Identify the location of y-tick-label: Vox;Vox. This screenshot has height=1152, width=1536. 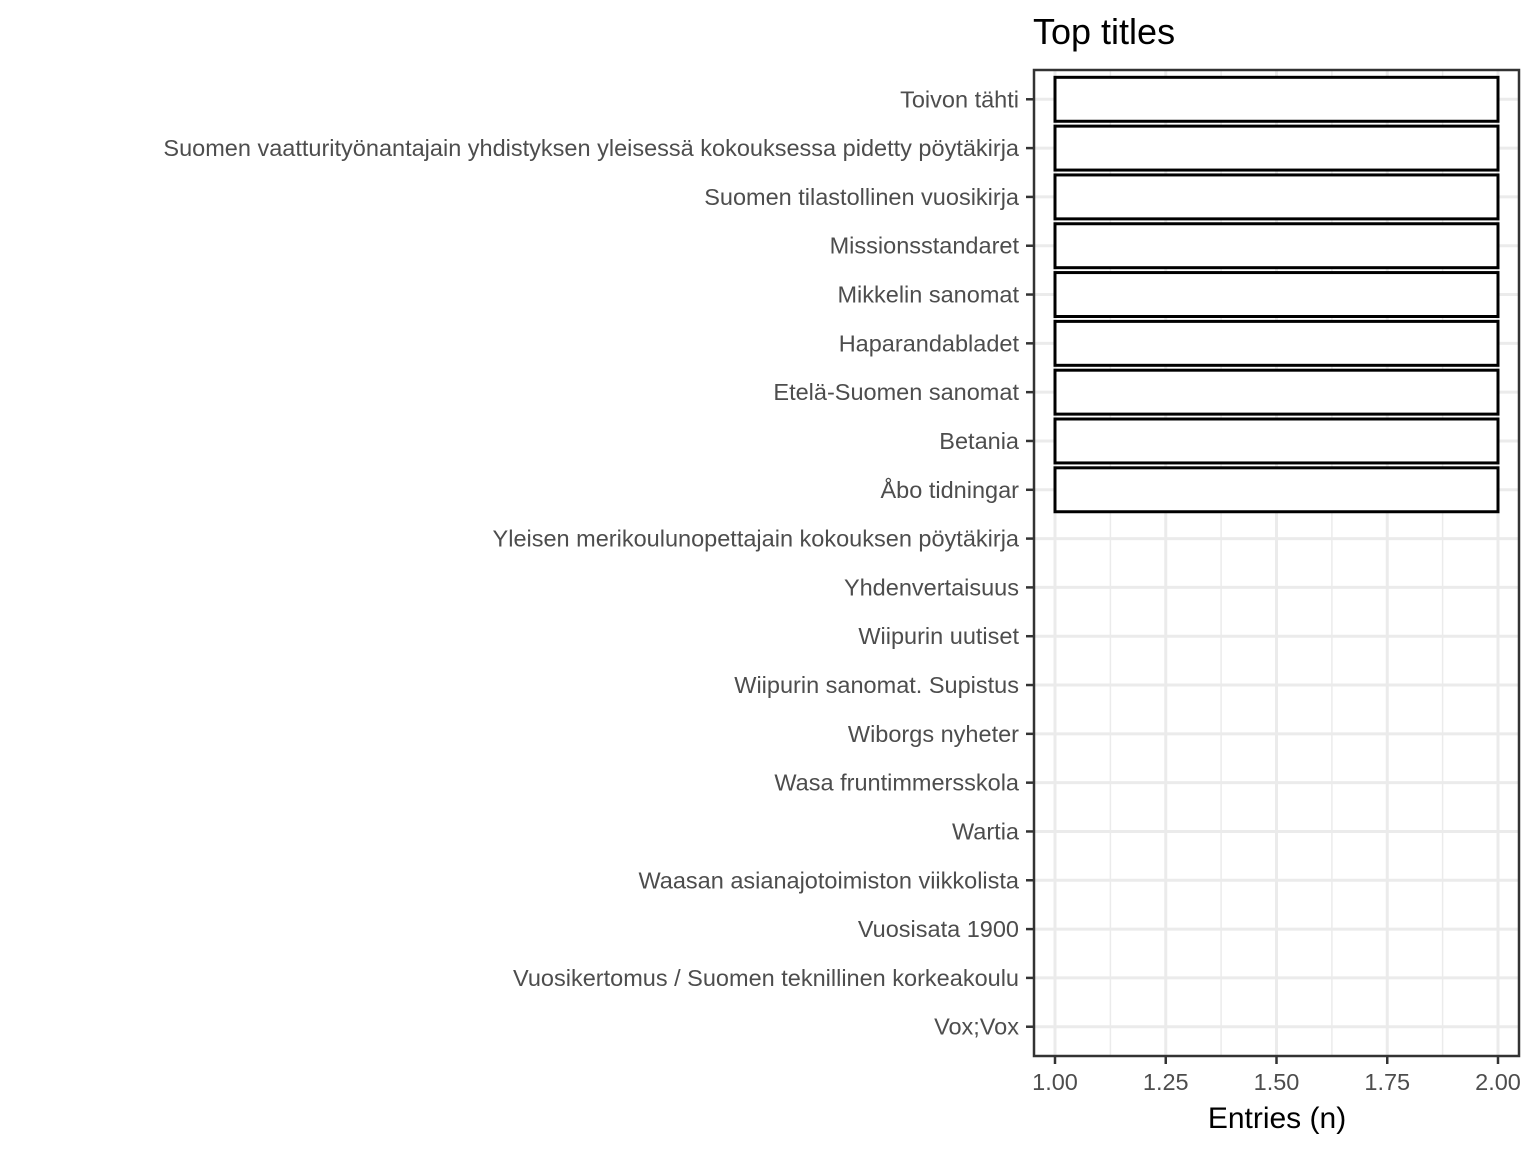
(976, 1027).